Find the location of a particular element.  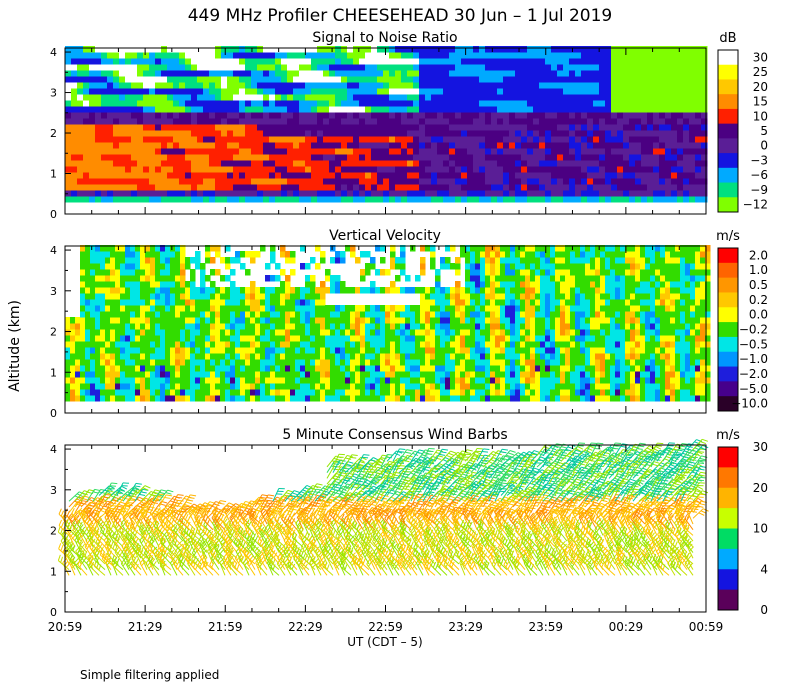

colorbar-label: −3 is located at coordinates (759, 160).